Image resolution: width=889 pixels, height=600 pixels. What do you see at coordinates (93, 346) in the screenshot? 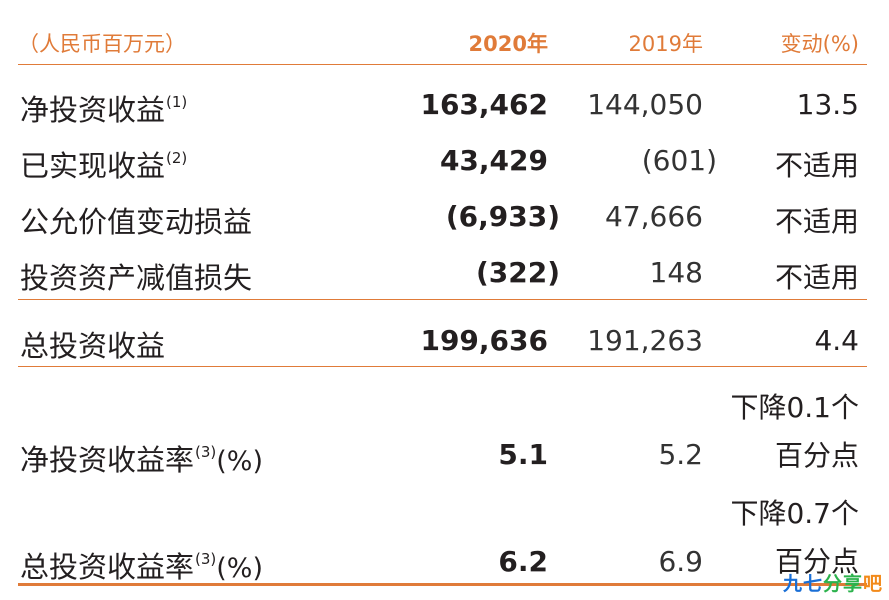
I see `total-label: 总投资收益` at bounding box center [93, 346].